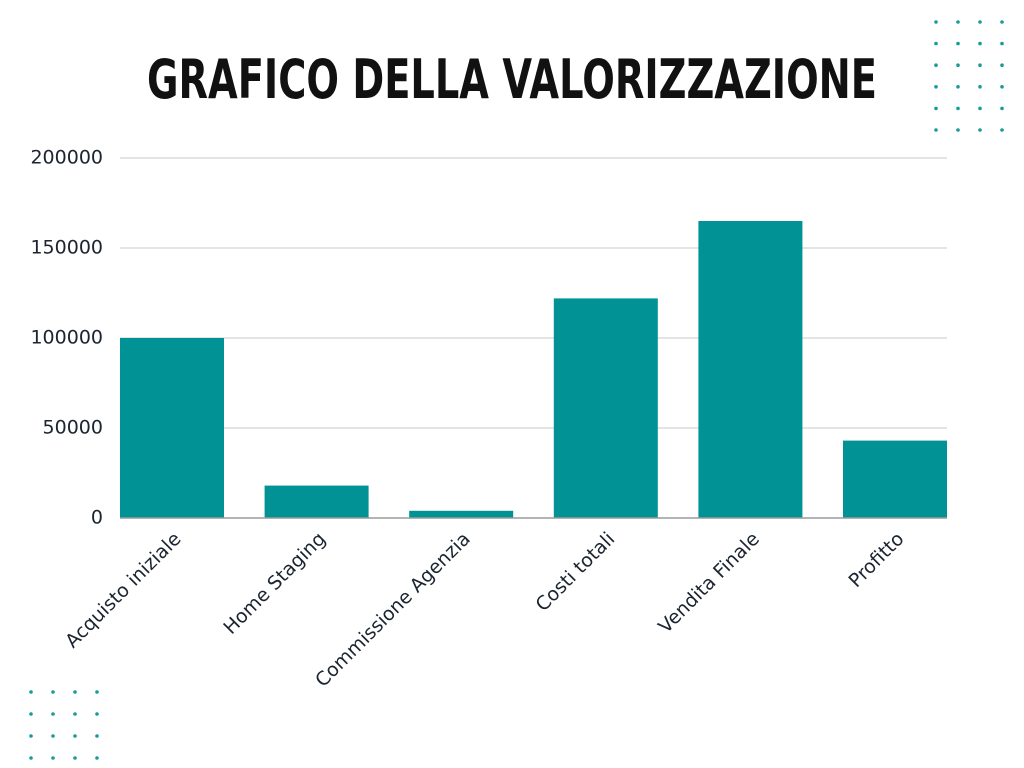  What do you see at coordinates (575, 572) in the screenshot?
I see `x-tick-label: Costi totali` at bounding box center [575, 572].